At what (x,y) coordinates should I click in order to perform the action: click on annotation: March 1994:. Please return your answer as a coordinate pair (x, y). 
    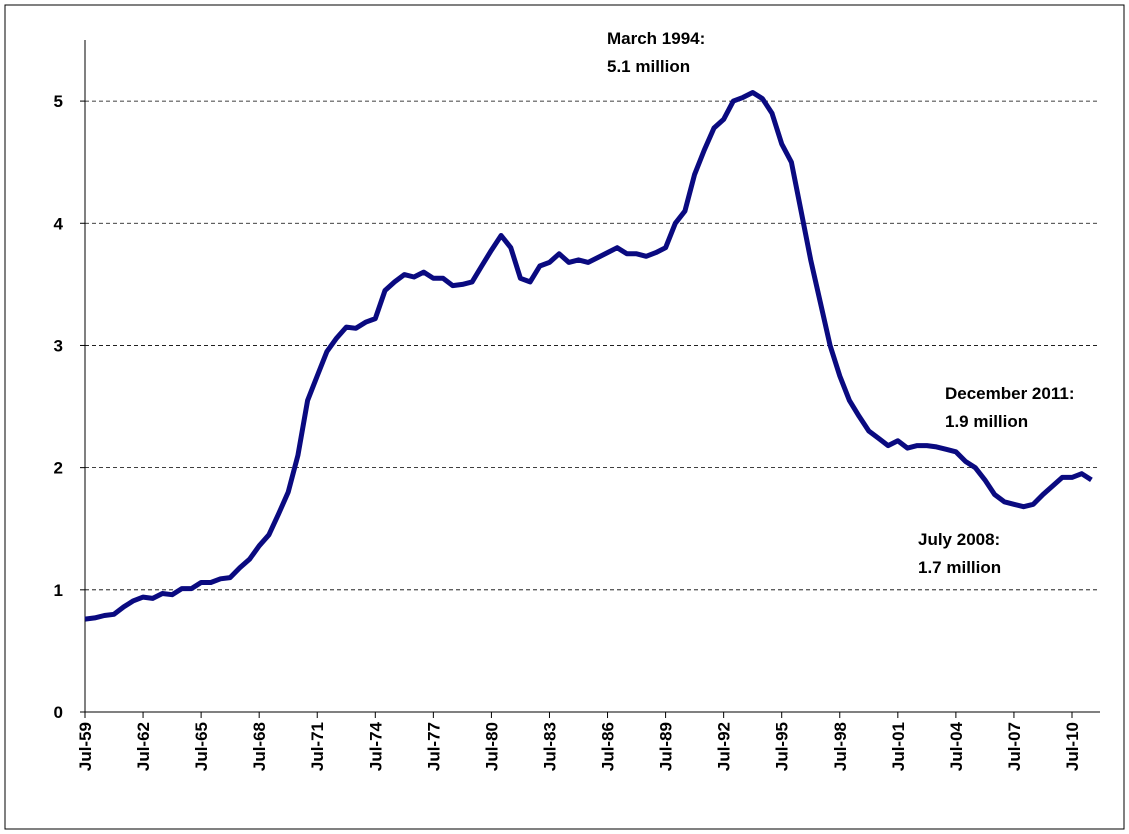
    Looking at the image, I should click on (656, 38).